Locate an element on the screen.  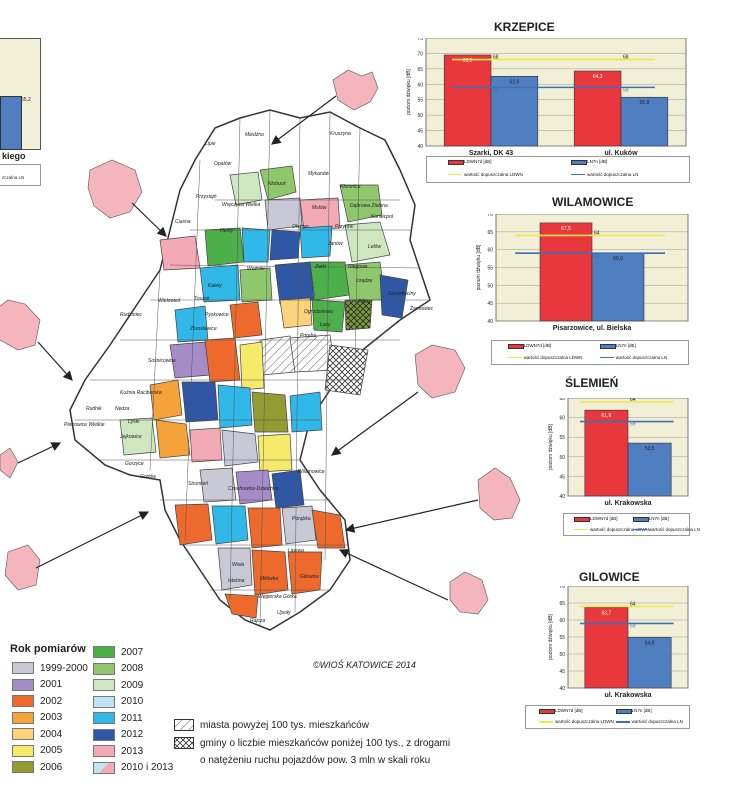
place-label: Ciasna is located at coordinates (183, 222).